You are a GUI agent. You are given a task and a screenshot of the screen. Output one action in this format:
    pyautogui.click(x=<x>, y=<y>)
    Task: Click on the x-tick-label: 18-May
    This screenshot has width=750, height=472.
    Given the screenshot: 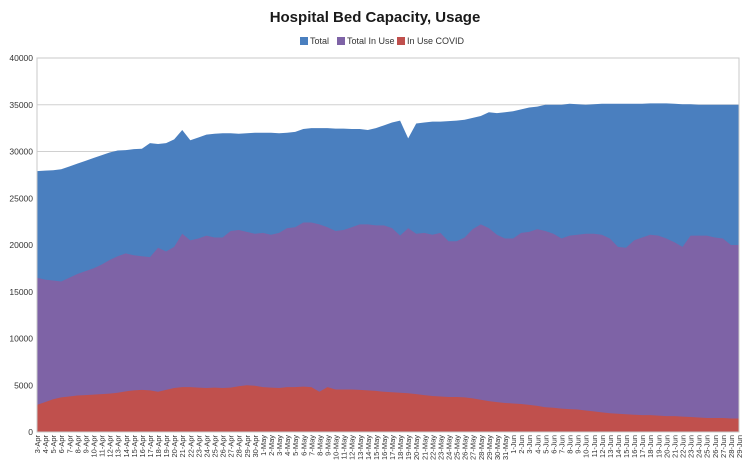 What is the action you would take?
    pyautogui.click(x=400, y=447)
    